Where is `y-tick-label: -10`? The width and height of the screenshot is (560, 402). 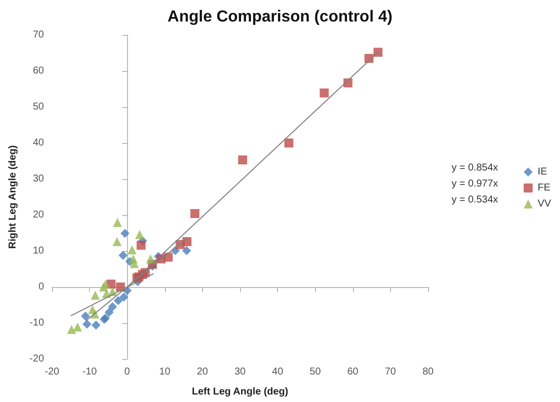
y-tick-label: -10 is located at coordinates (37, 323).